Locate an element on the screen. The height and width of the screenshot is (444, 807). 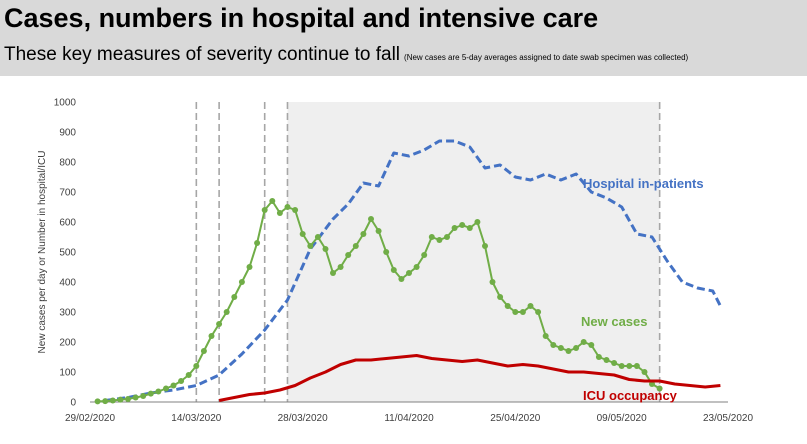
x-tick-label: 29/02/2020 is located at coordinates (90, 418).